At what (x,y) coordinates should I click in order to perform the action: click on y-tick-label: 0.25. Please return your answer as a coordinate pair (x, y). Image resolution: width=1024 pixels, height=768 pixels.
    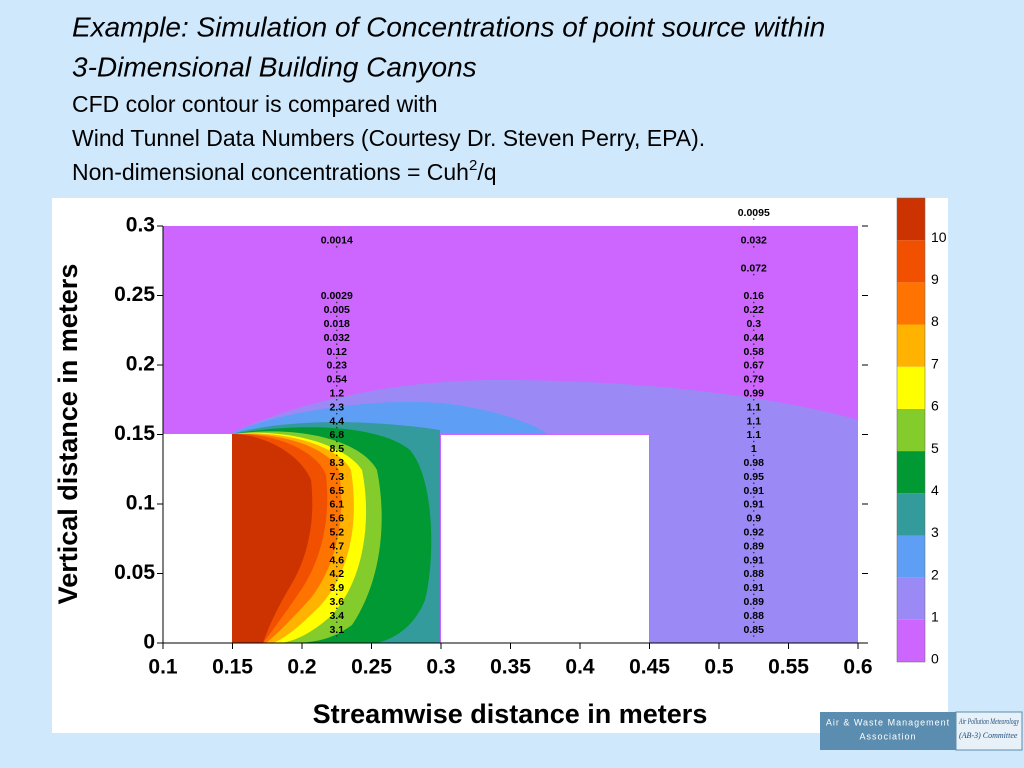
    Looking at the image, I should click on (134, 294).